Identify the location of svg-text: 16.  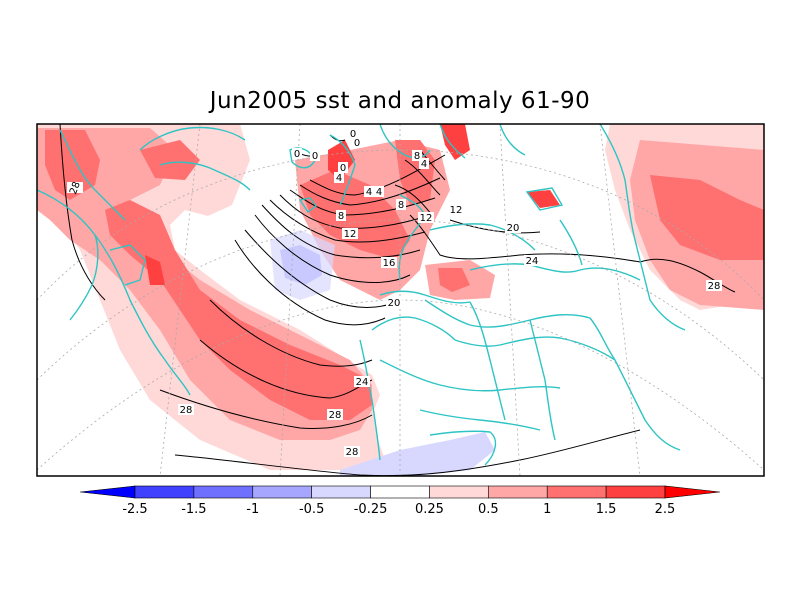
(389, 263).